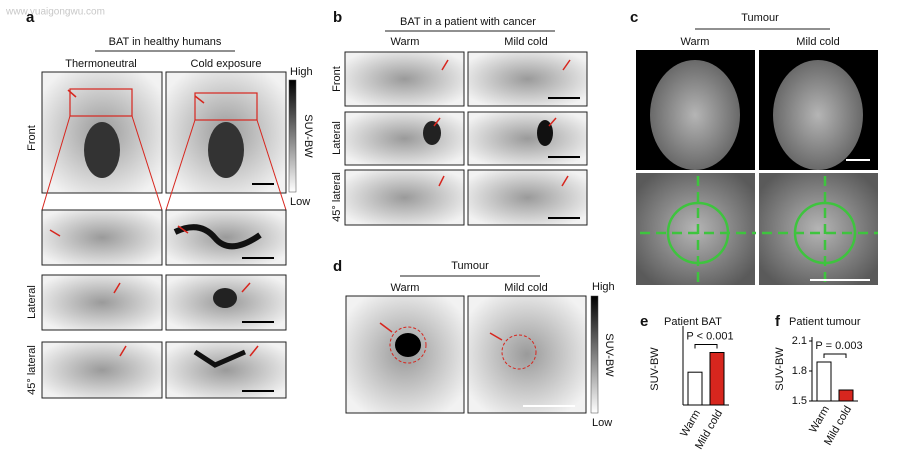  What do you see at coordinates (165, 42) in the screenshot?
I see `panel-title: BAT in healthy humans` at bounding box center [165, 42].